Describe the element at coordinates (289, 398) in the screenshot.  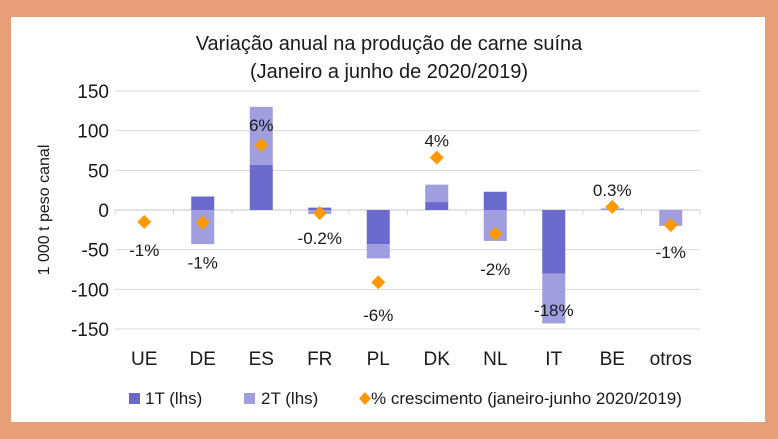
I see `legend-label-2t: 2T (lhs)` at that location.